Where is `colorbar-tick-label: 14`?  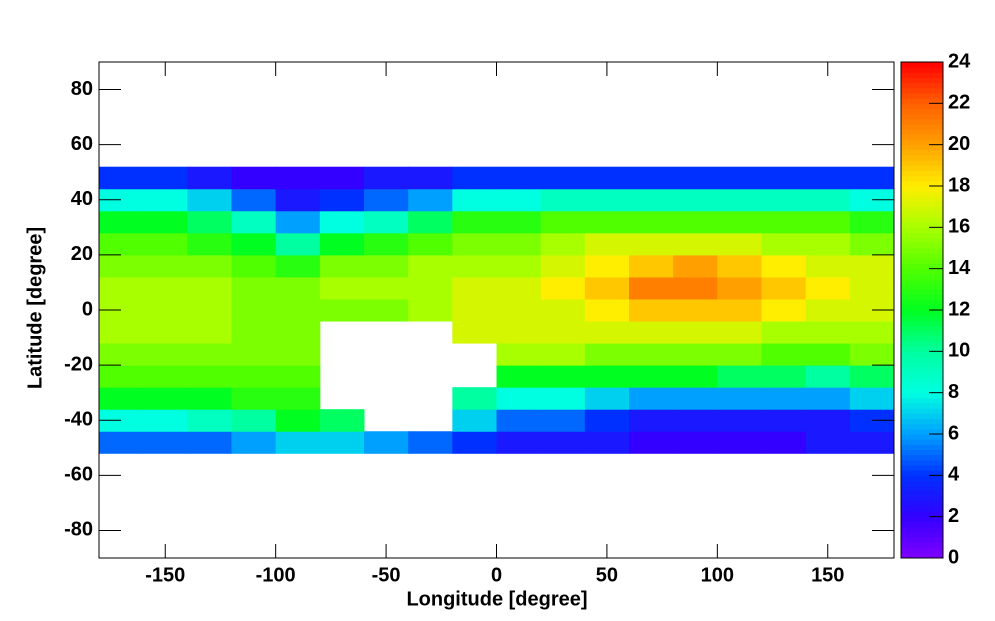
colorbar-tick-label: 14 is located at coordinates (959, 268).